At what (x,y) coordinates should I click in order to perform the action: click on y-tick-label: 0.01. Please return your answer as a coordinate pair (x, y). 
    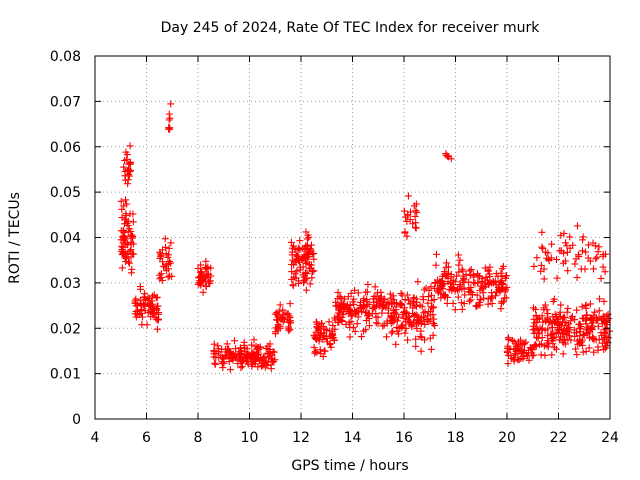
    Looking at the image, I should click on (65, 375).